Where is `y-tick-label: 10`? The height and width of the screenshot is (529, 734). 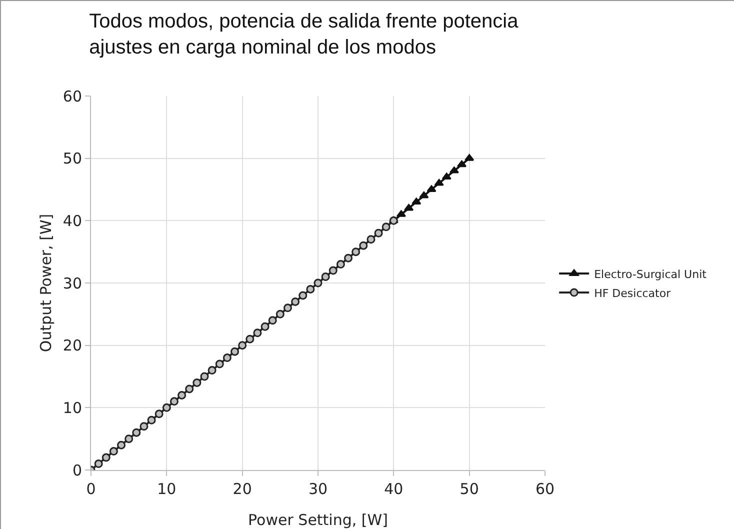 y-tick-label: 10 is located at coordinates (72, 407).